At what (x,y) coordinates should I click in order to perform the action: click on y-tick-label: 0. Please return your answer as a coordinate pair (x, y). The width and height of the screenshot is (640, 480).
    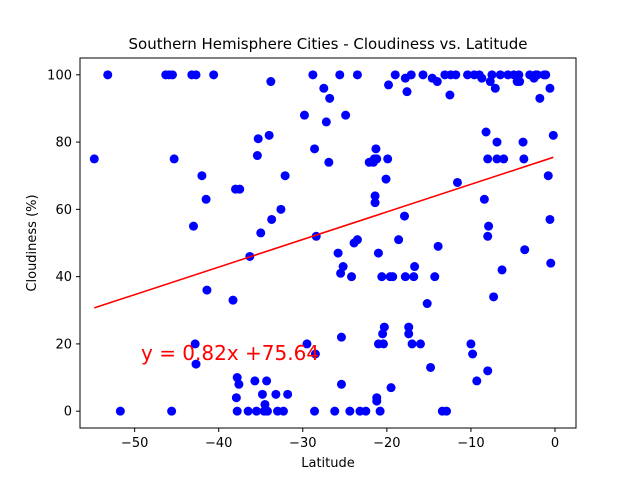
    Looking at the image, I should click on (68, 412).